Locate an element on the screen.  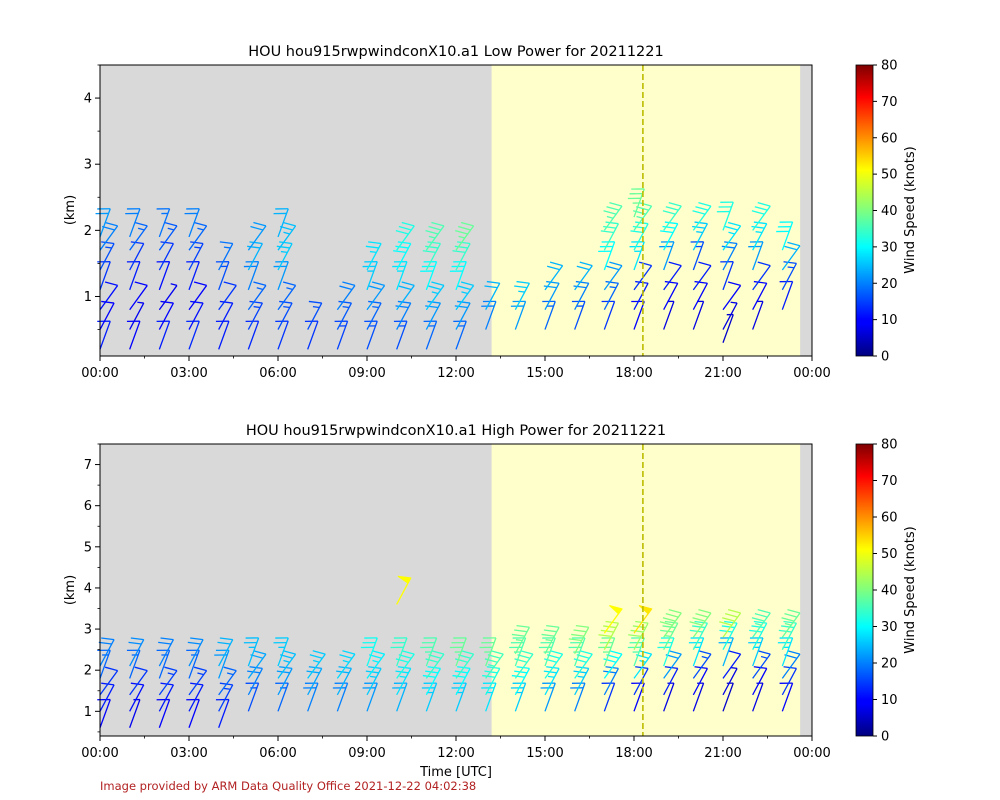
colorbar-label: Wind Speed (knots) is located at coordinates (910, 209).